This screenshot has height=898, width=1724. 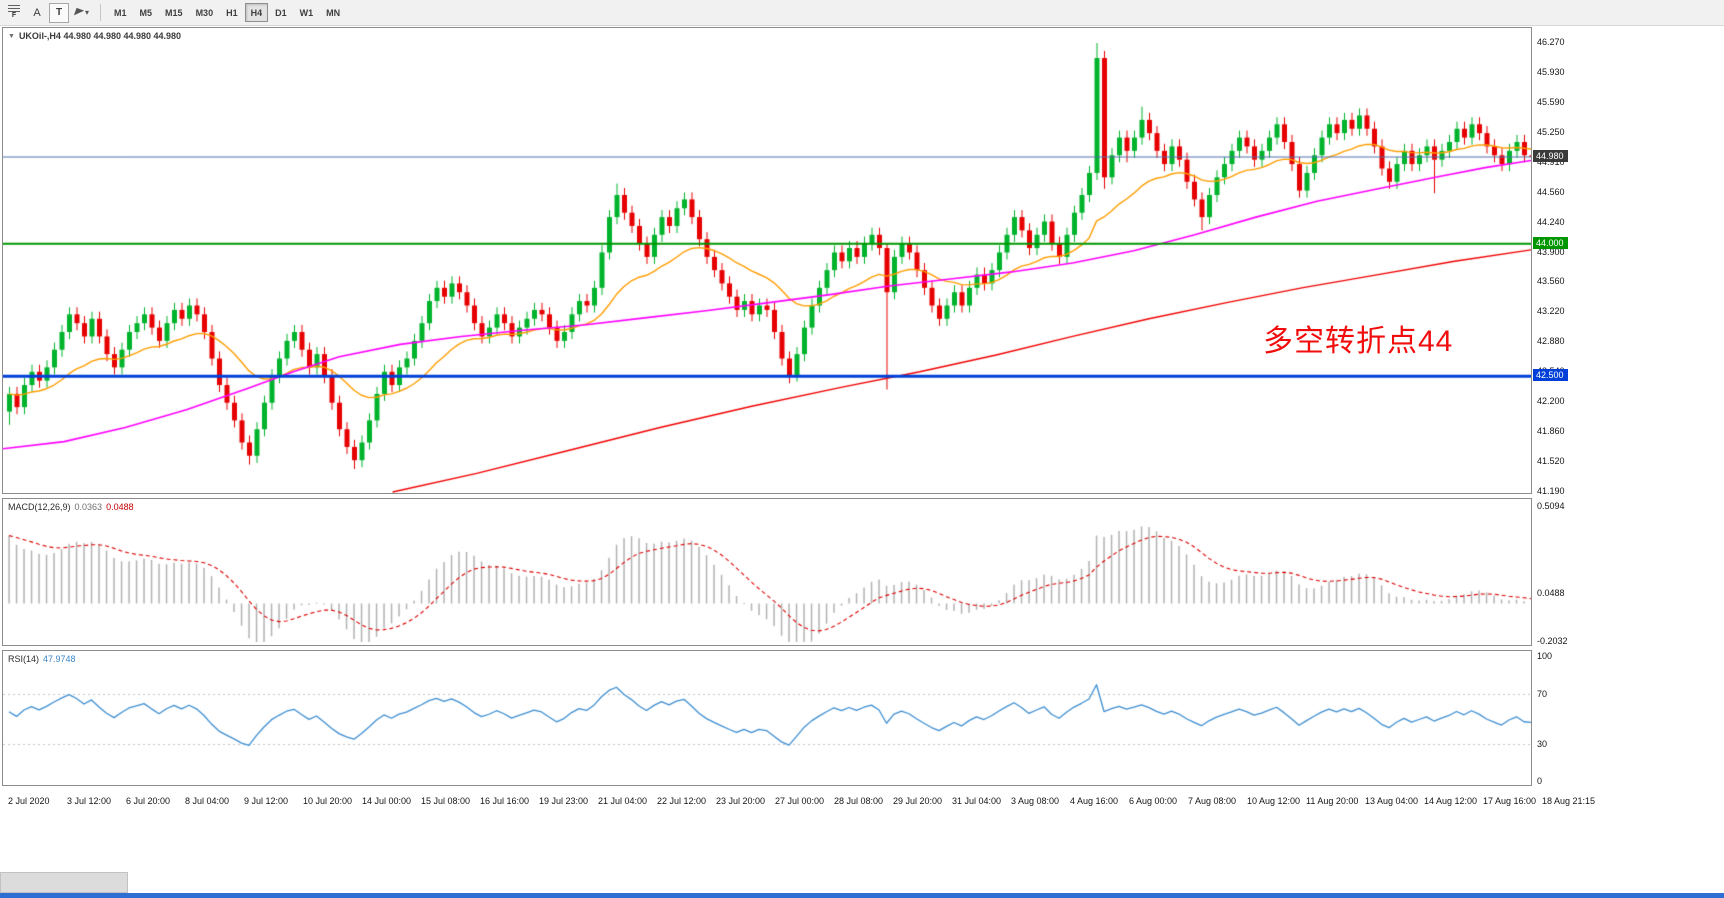 I want to click on rsi-canvas, so click(x=767, y=718).